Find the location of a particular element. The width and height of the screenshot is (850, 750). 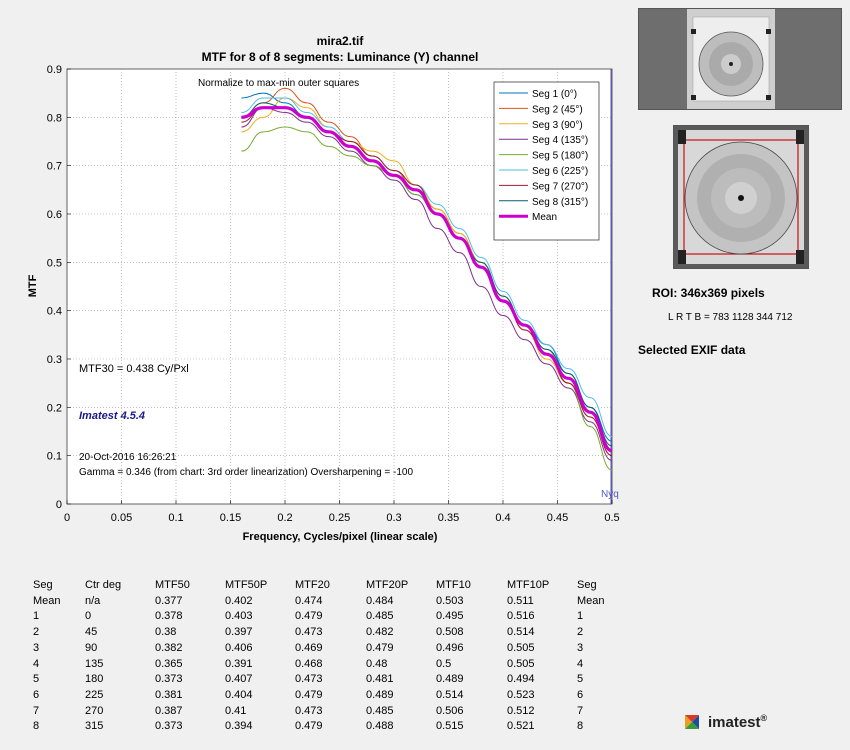

y-tick-label: 0.2 is located at coordinates (54, 408).